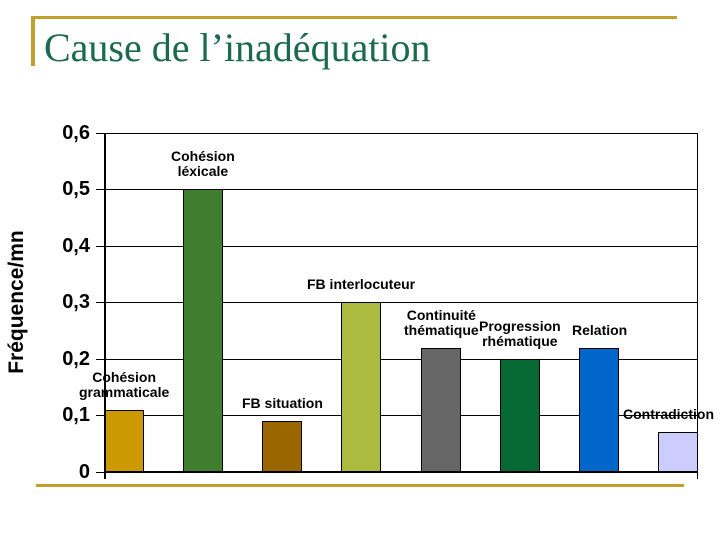  I want to click on bar-label-7: Relation, so click(600, 330).